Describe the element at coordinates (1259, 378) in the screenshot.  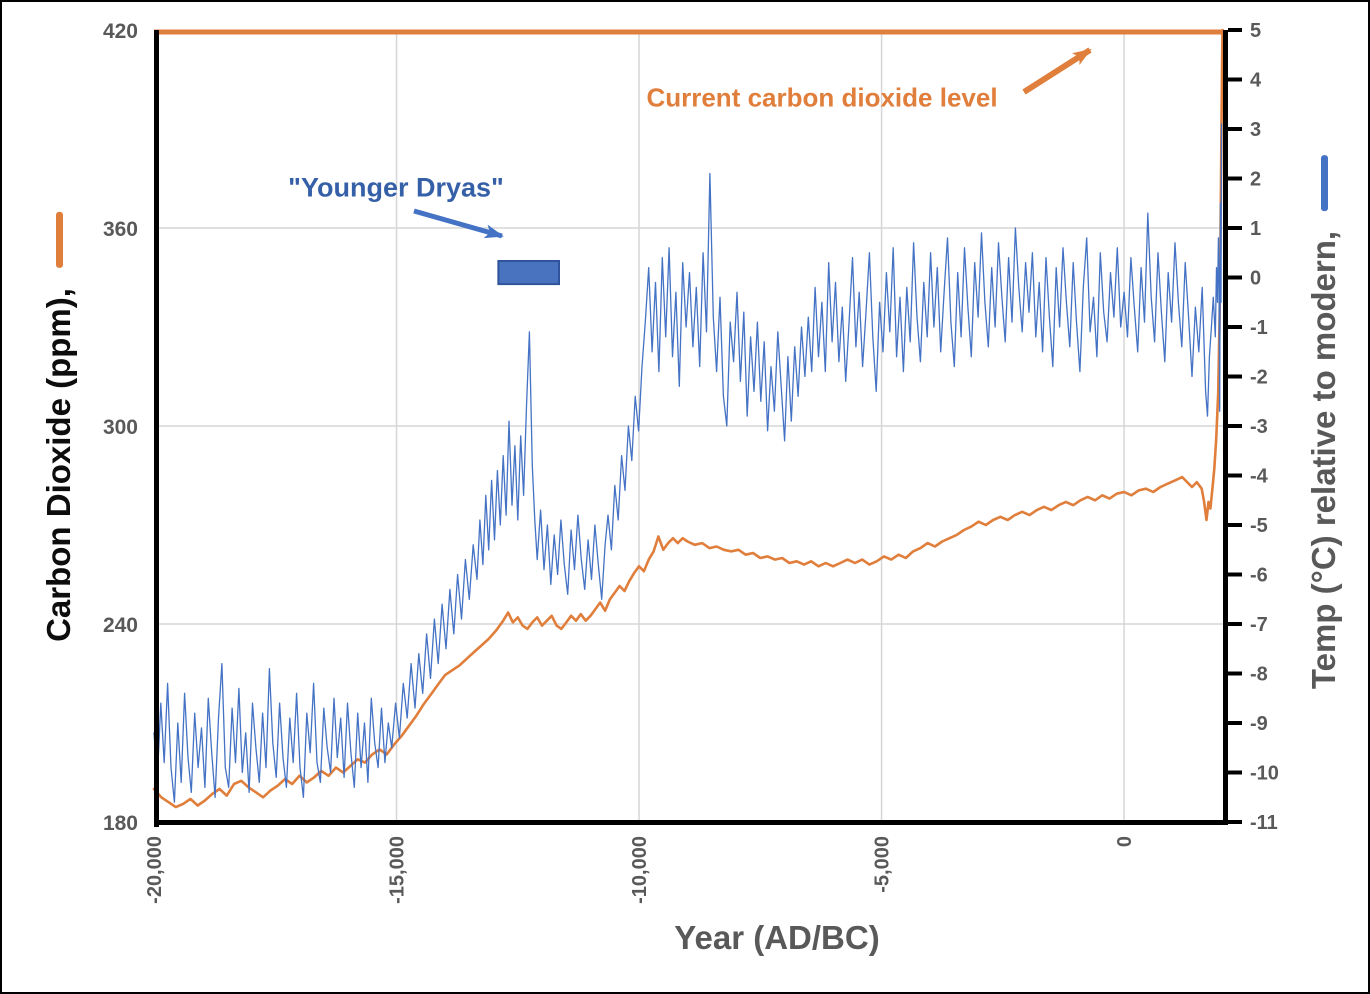
I see `svg-text: -2` at that location.